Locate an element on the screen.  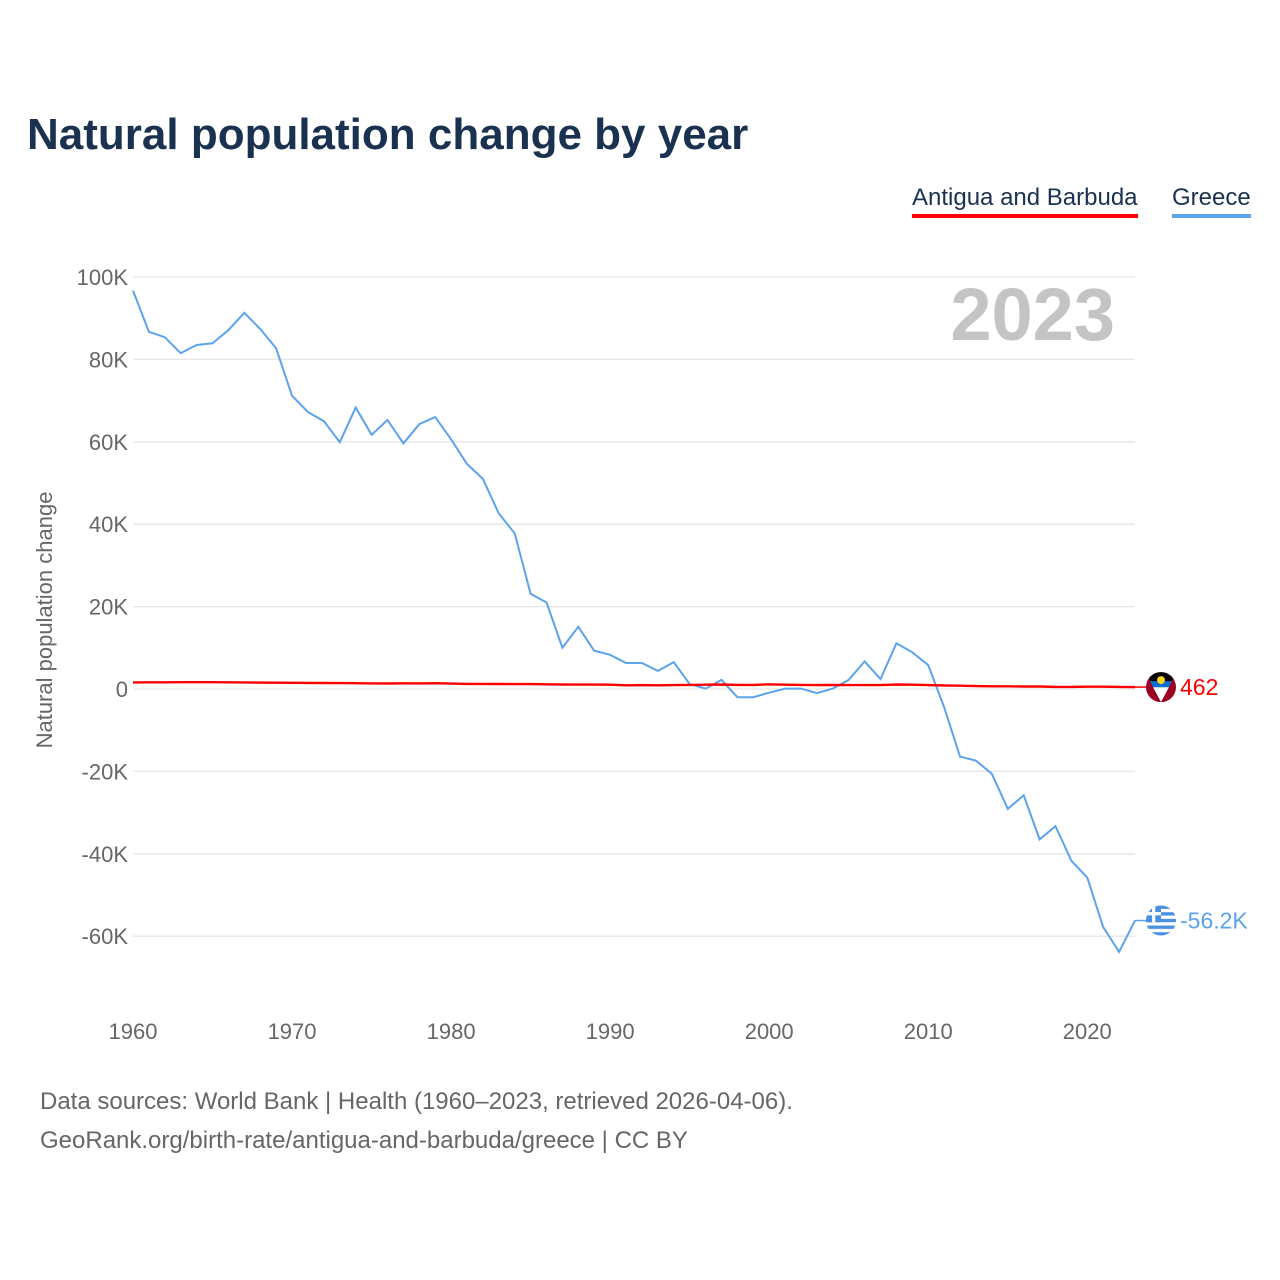
x-tick-label: 2020 is located at coordinates (1087, 1031).